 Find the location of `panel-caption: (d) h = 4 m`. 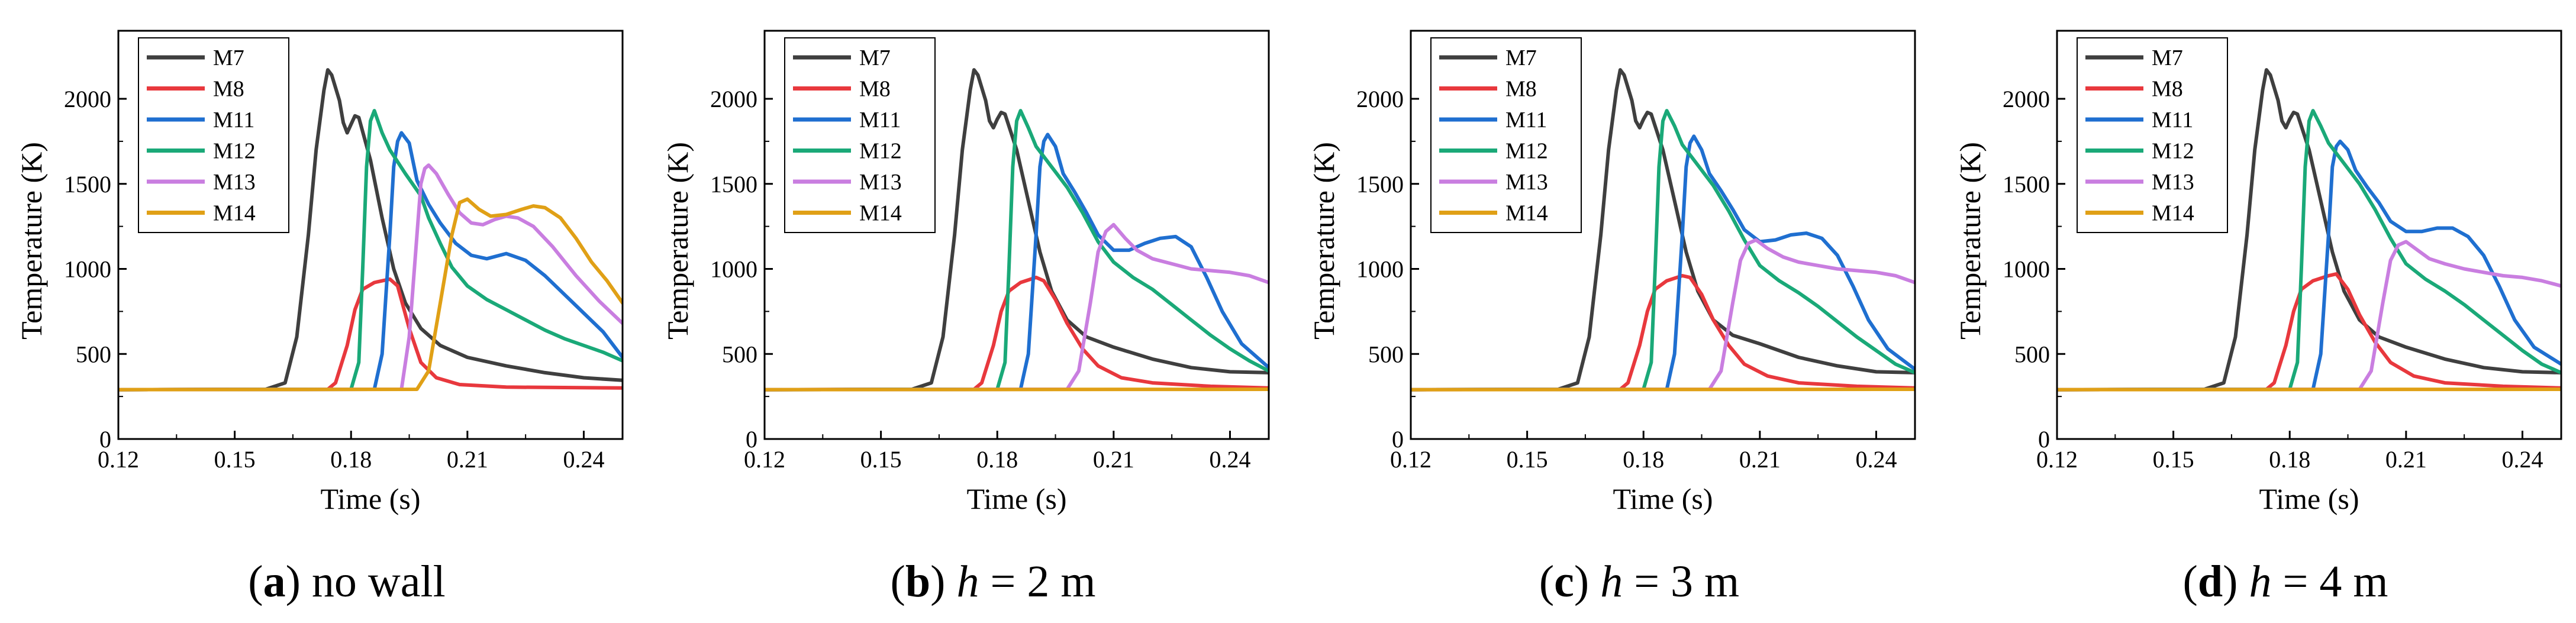

panel-caption: (d) h = 4 m is located at coordinates (2285, 581).